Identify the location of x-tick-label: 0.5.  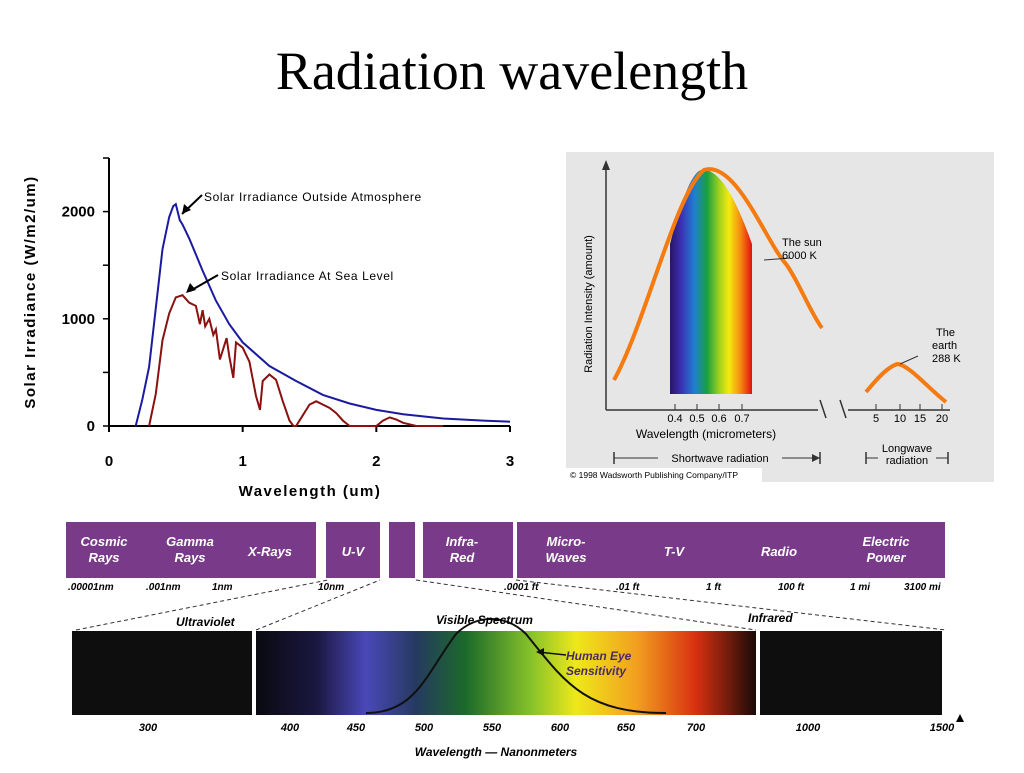
(696, 419).